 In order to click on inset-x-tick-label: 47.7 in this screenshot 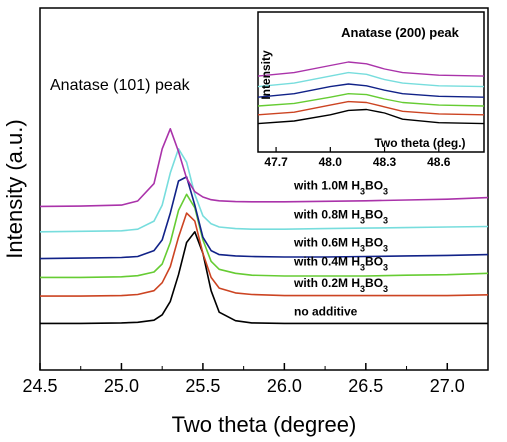, I will do `click(276, 162)`.